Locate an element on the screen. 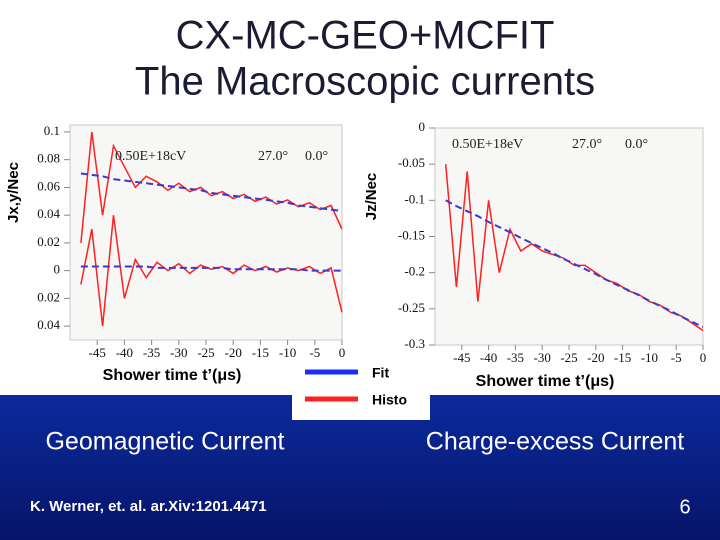  y-axis-label: Jx,y/Nec is located at coordinates (13, 192).